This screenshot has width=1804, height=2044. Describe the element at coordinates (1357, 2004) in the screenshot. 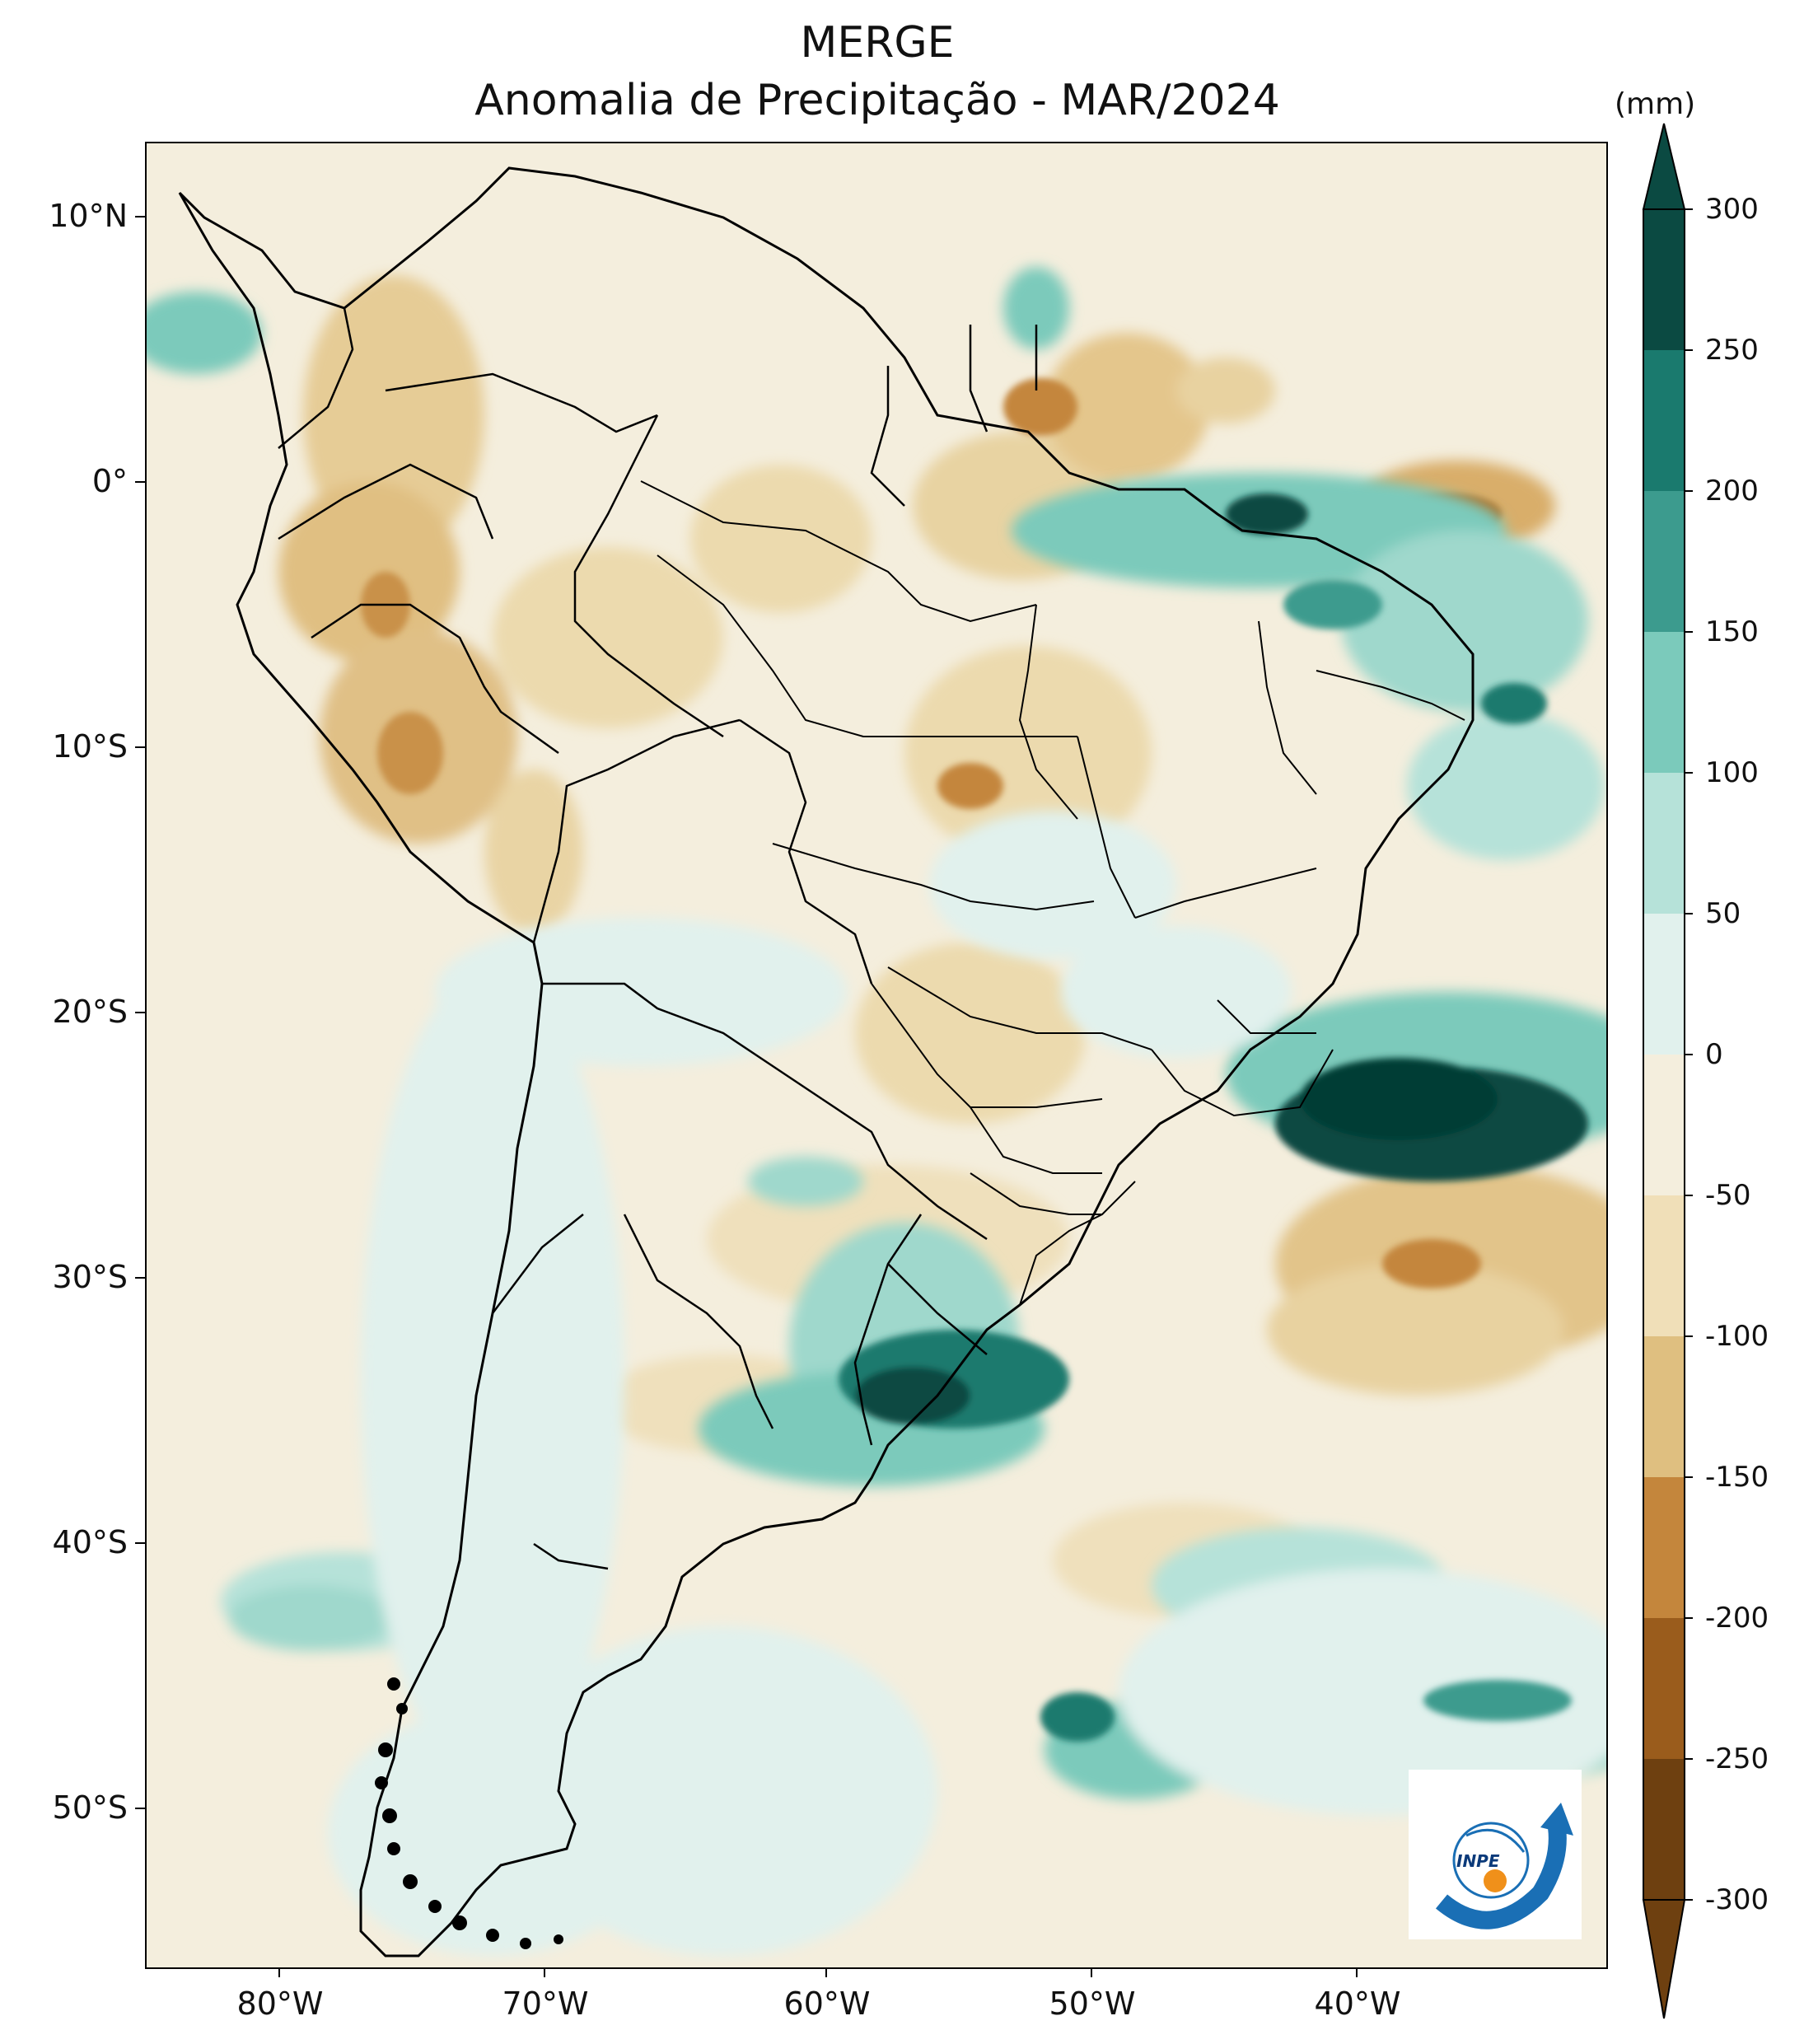

I see `lon-tick-label: 40°W` at that location.